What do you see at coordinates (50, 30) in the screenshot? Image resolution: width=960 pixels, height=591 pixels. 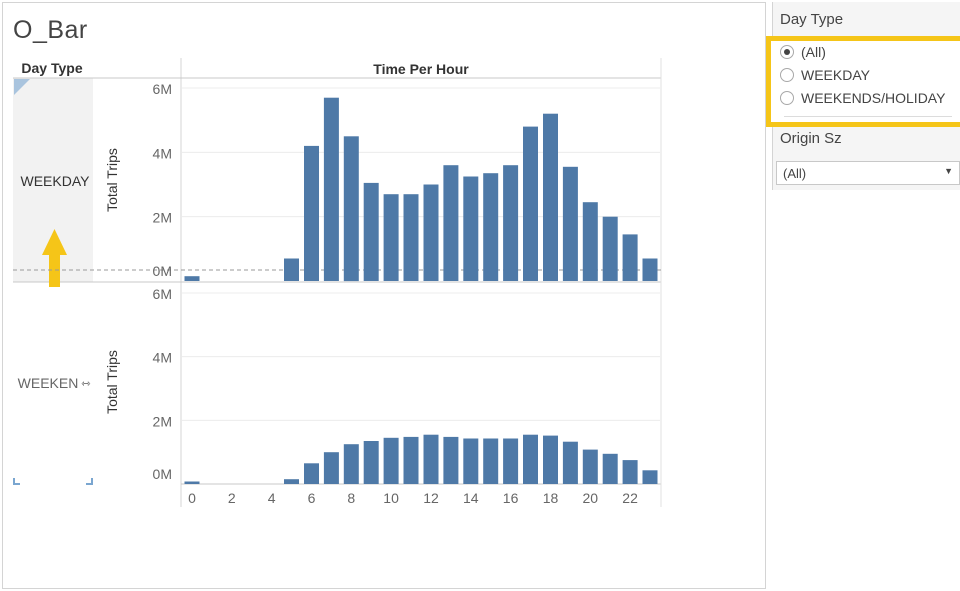 I see `sheet-title: O_Bar` at bounding box center [50, 30].